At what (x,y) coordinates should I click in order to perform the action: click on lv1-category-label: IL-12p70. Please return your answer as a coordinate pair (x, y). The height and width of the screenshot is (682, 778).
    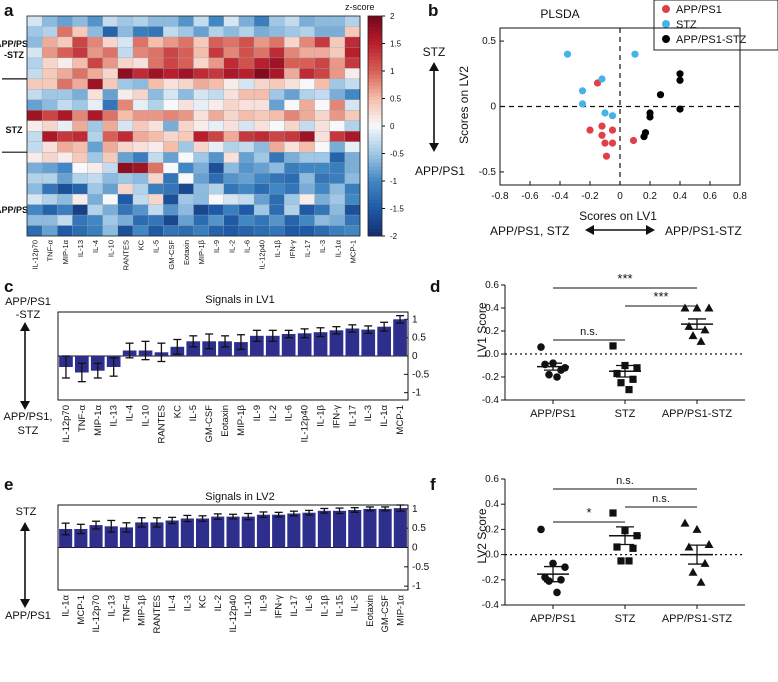
    Looking at the image, I should click on (66, 424).